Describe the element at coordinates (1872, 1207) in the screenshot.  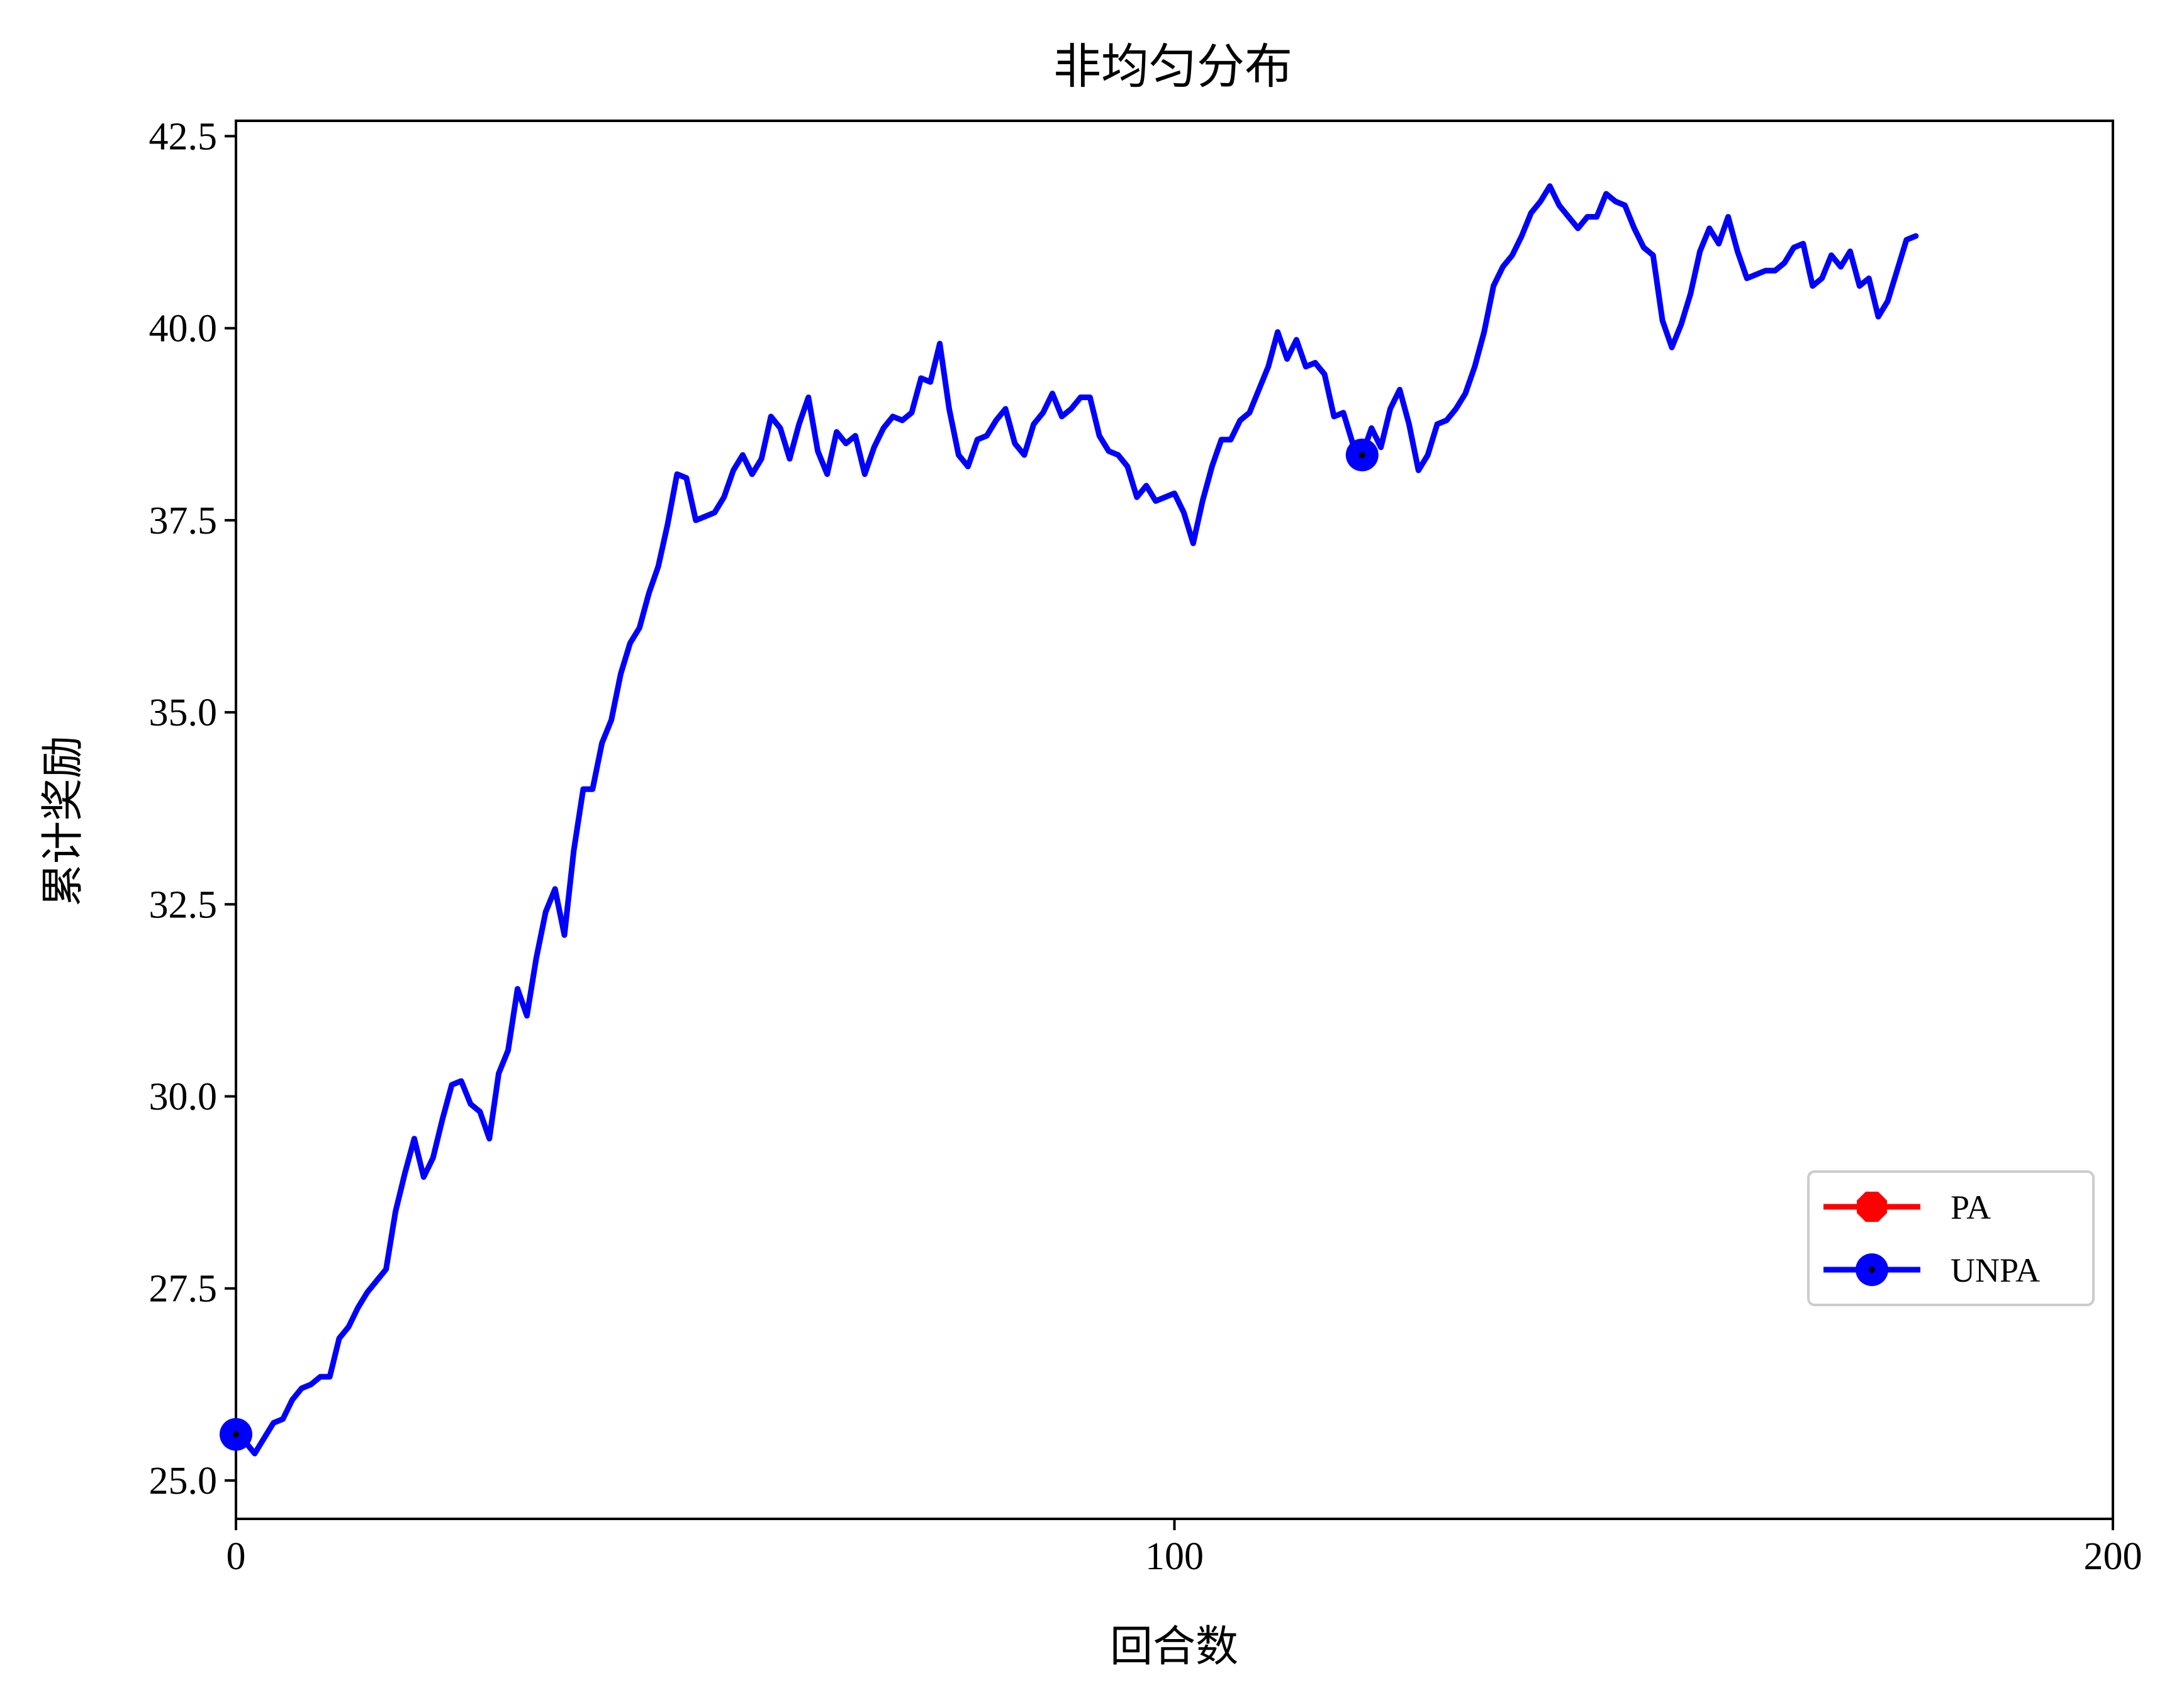
I see `legend-marker-octagon-icon` at that location.